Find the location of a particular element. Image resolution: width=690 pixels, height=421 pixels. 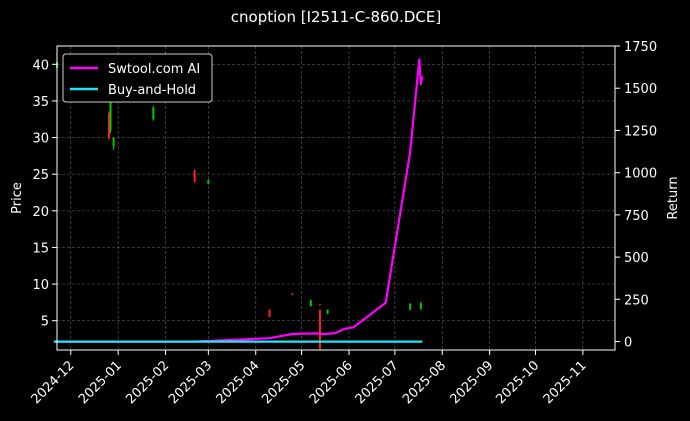

right-axis-label: Return is located at coordinates (673, 197).